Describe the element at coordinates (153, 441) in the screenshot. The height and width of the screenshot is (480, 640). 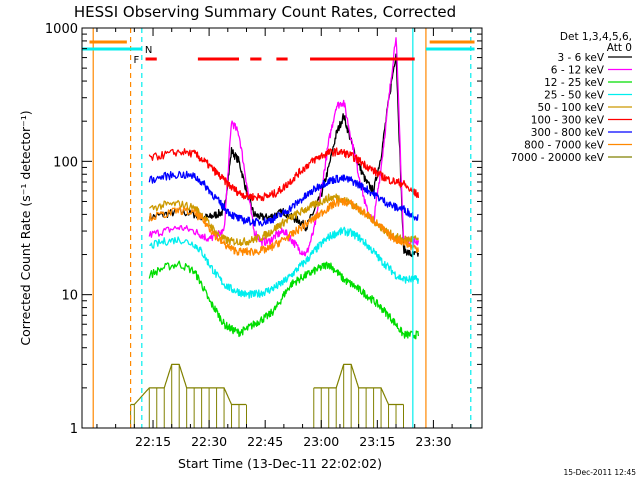
I see `x-tick-label: 22:15` at that location.